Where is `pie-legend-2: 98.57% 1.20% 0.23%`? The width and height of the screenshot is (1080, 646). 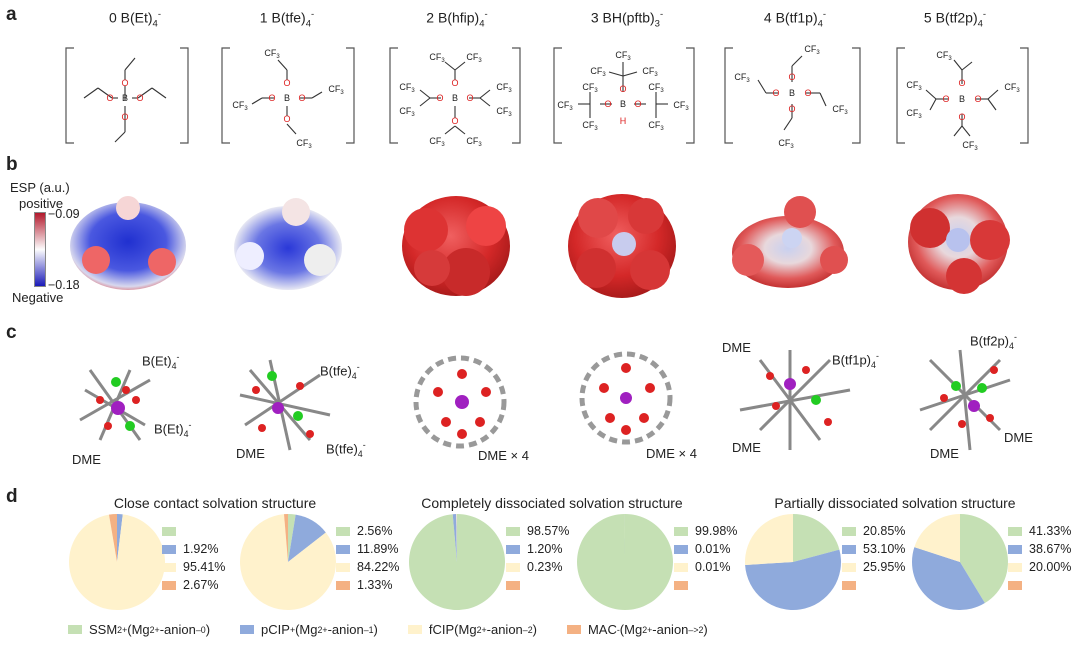 pie-legend-2: 98.57% 1.20% 0.23% is located at coordinates (537, 558).